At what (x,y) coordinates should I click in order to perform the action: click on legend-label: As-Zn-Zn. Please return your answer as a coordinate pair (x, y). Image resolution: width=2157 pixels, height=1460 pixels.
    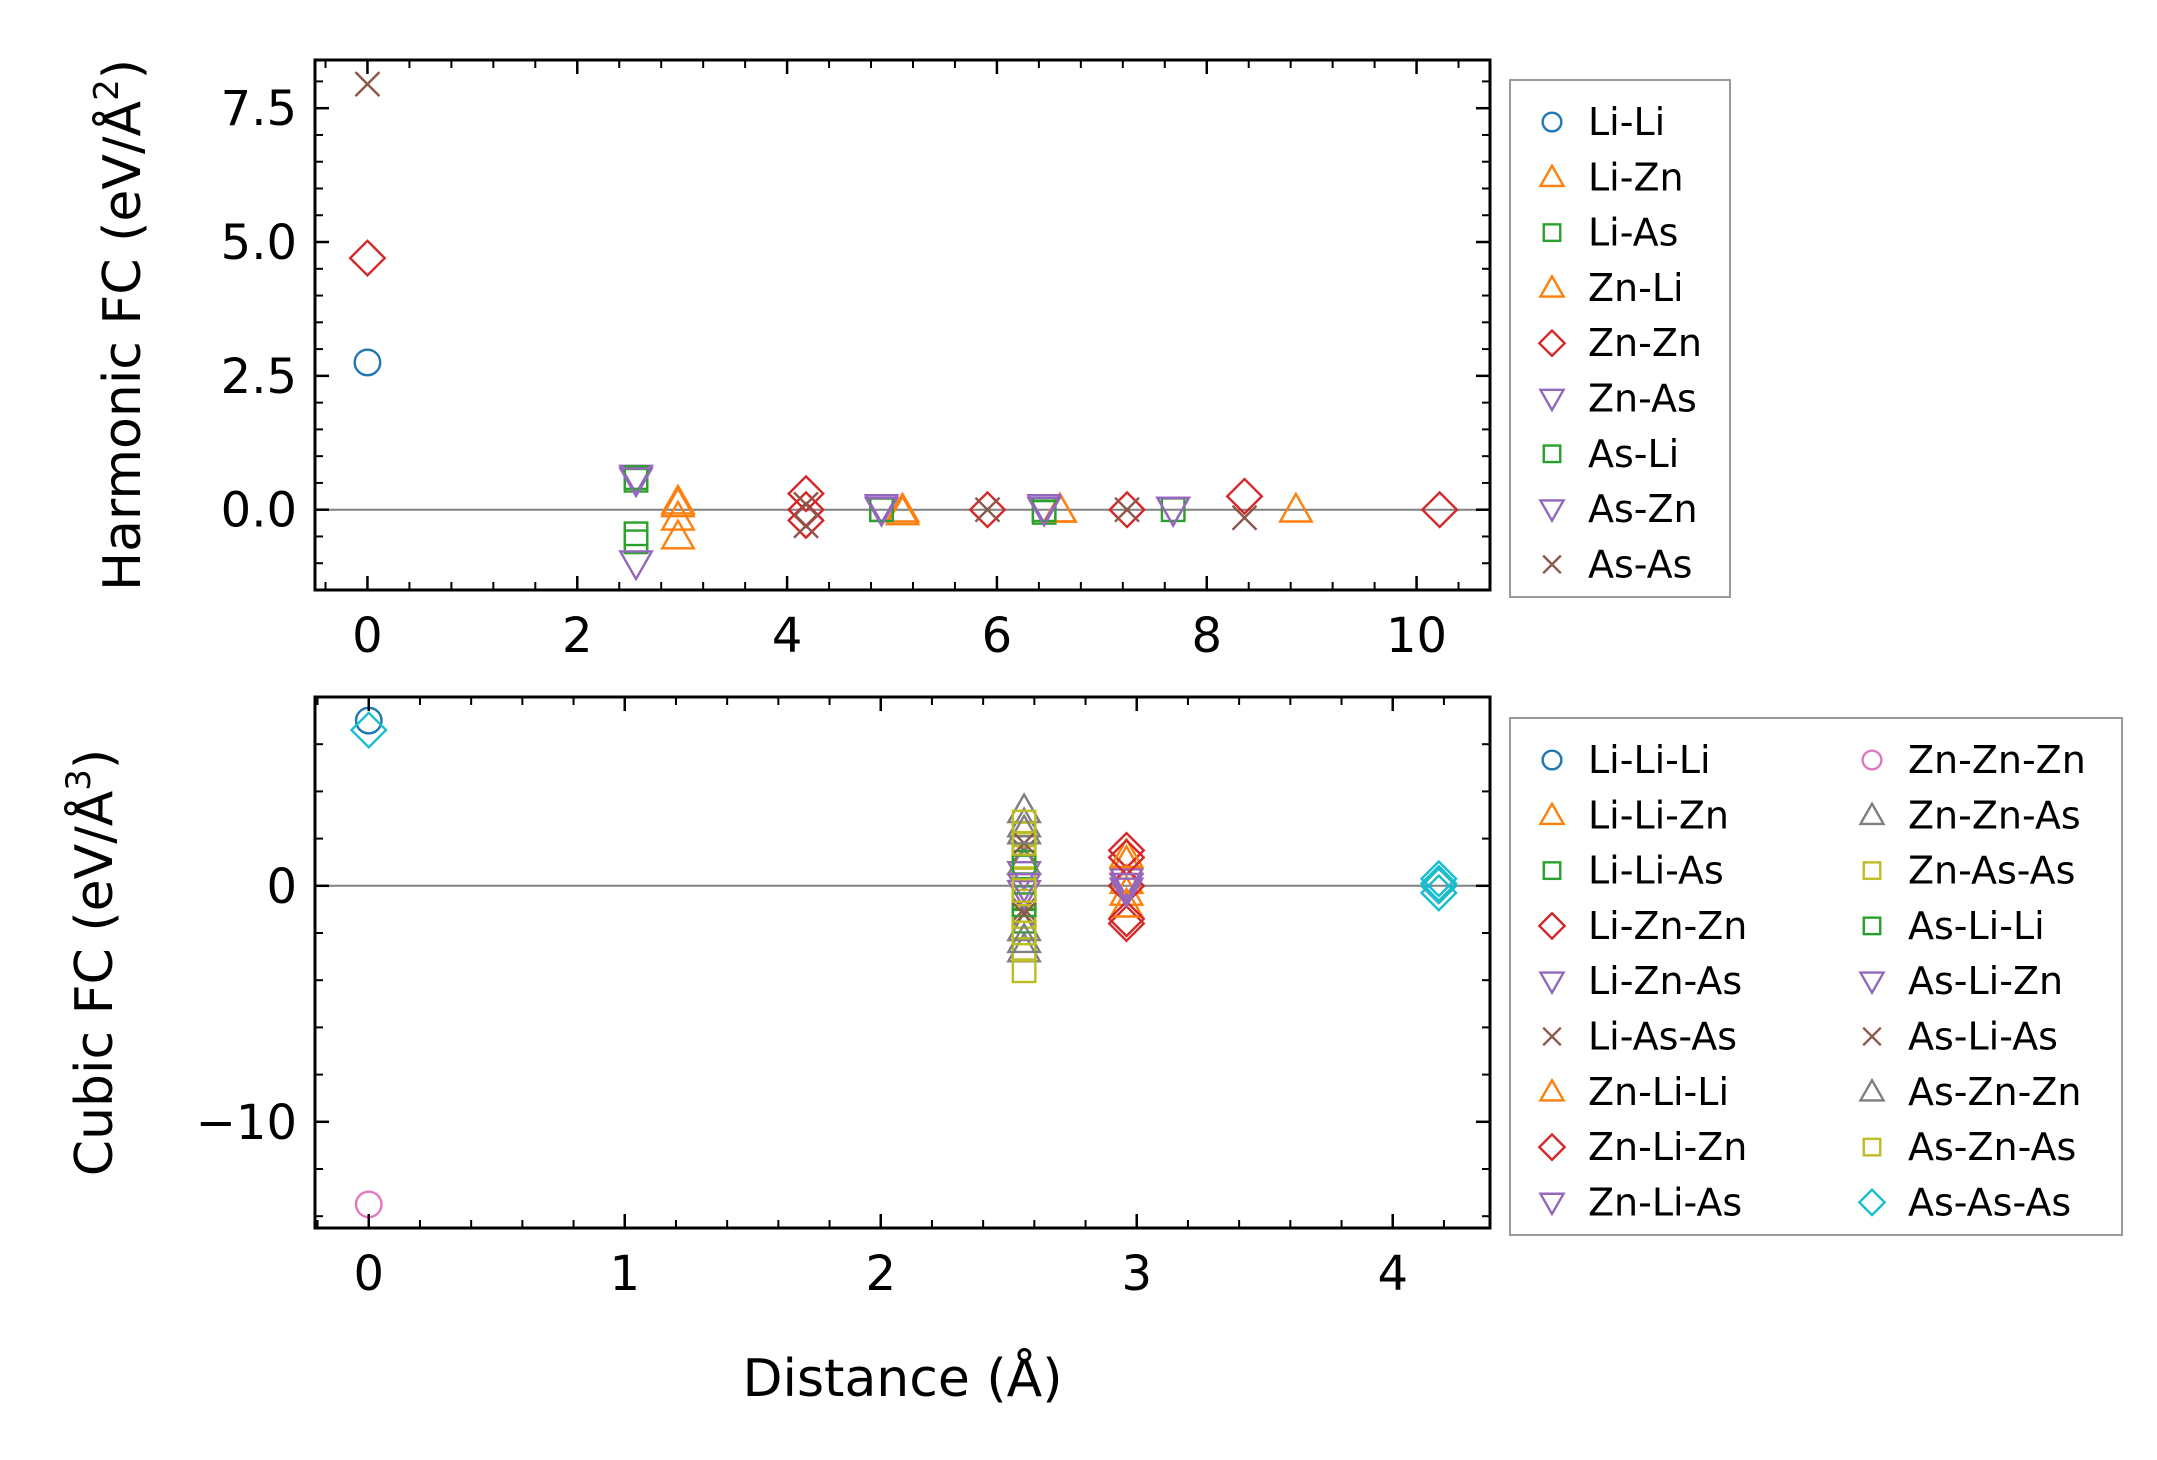
    Looking at the image, I should click on (1994, 1092).